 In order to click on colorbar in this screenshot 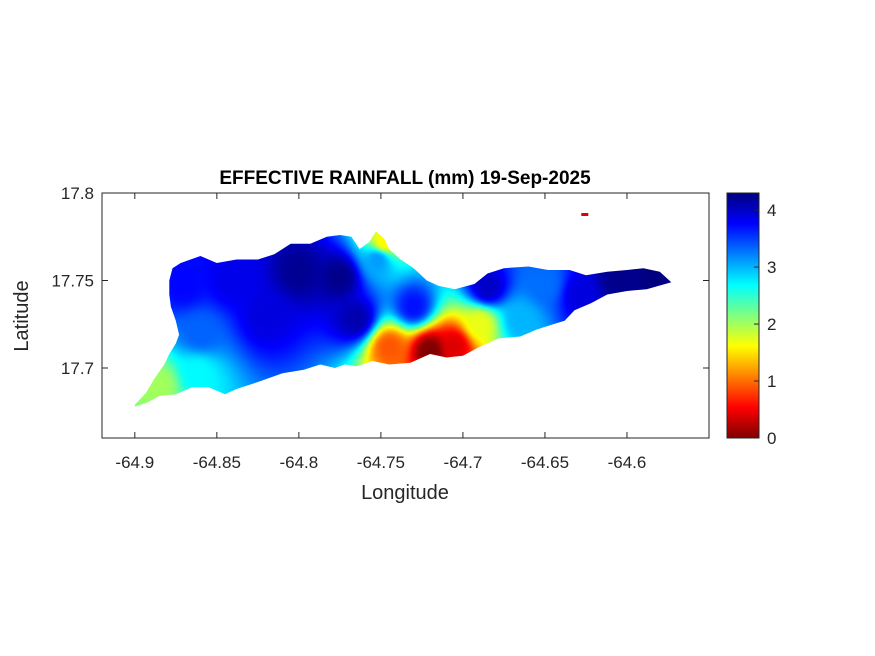, I will do `click(743, 315)`.